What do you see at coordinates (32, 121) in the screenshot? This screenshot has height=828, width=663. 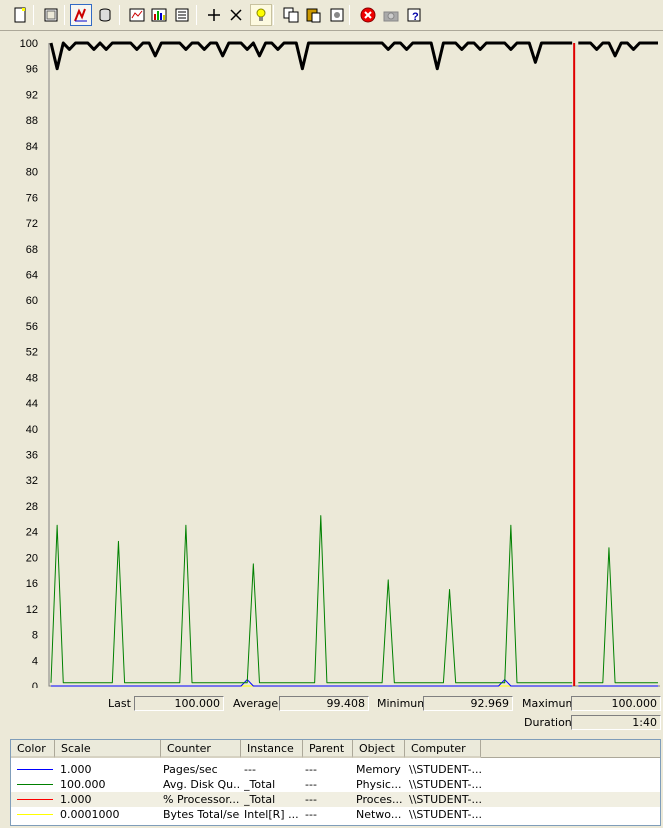 I see `y-tick-label: 88` at bounding box center [32, 121].